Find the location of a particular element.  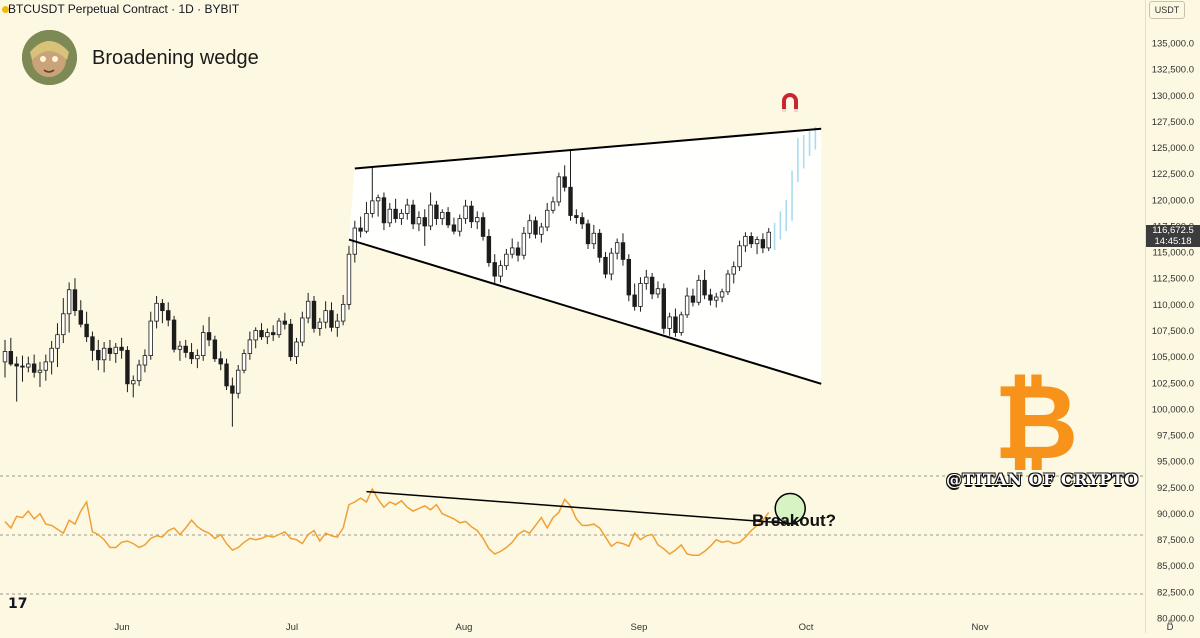

magnet-tip-left is located at coordinates (784, 110).